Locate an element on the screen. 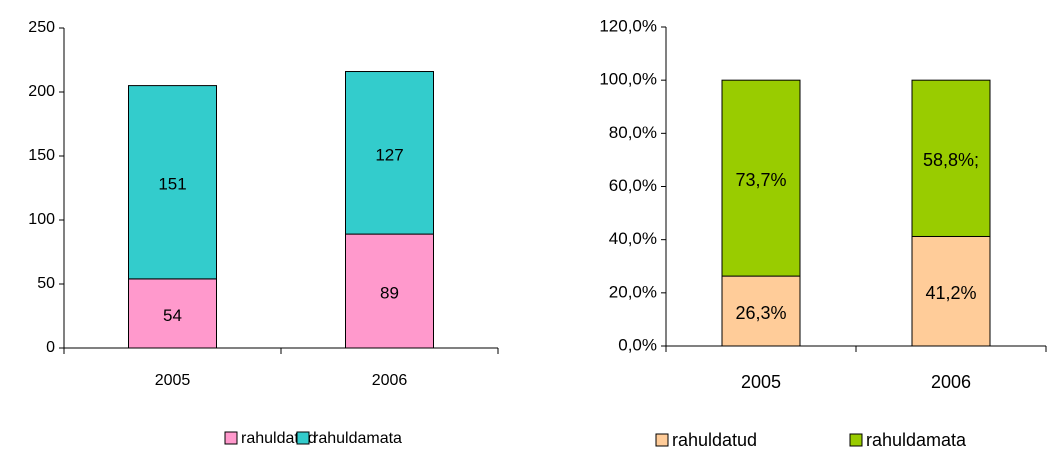 The width and height of the screenshot is (1047, 457). y-tick-label: 20,0% is located at coordinates (633, 291).